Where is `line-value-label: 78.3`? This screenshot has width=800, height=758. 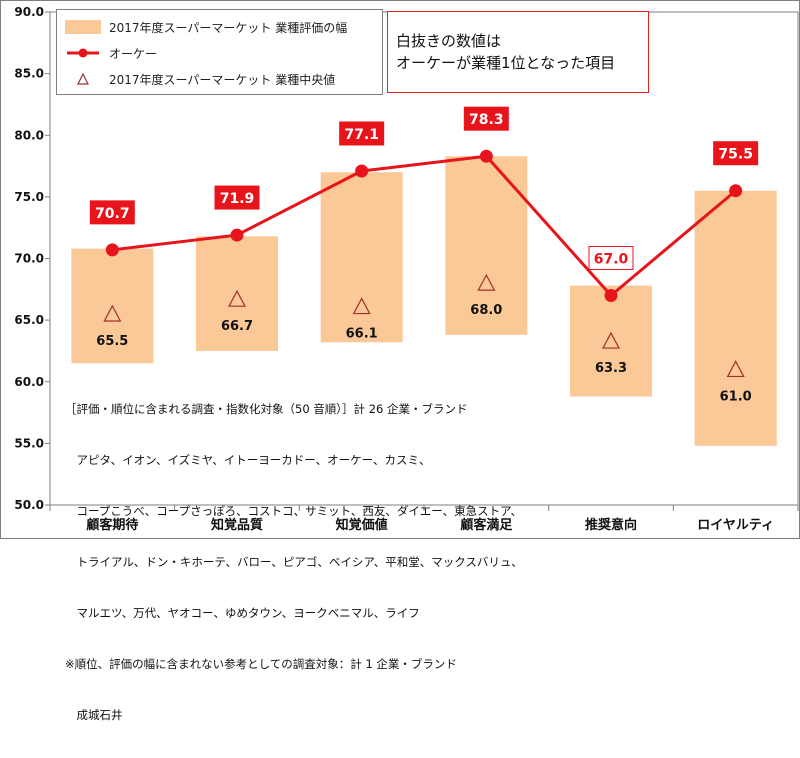 line-value-label: 78.3 is located at coordinates (486, 120).